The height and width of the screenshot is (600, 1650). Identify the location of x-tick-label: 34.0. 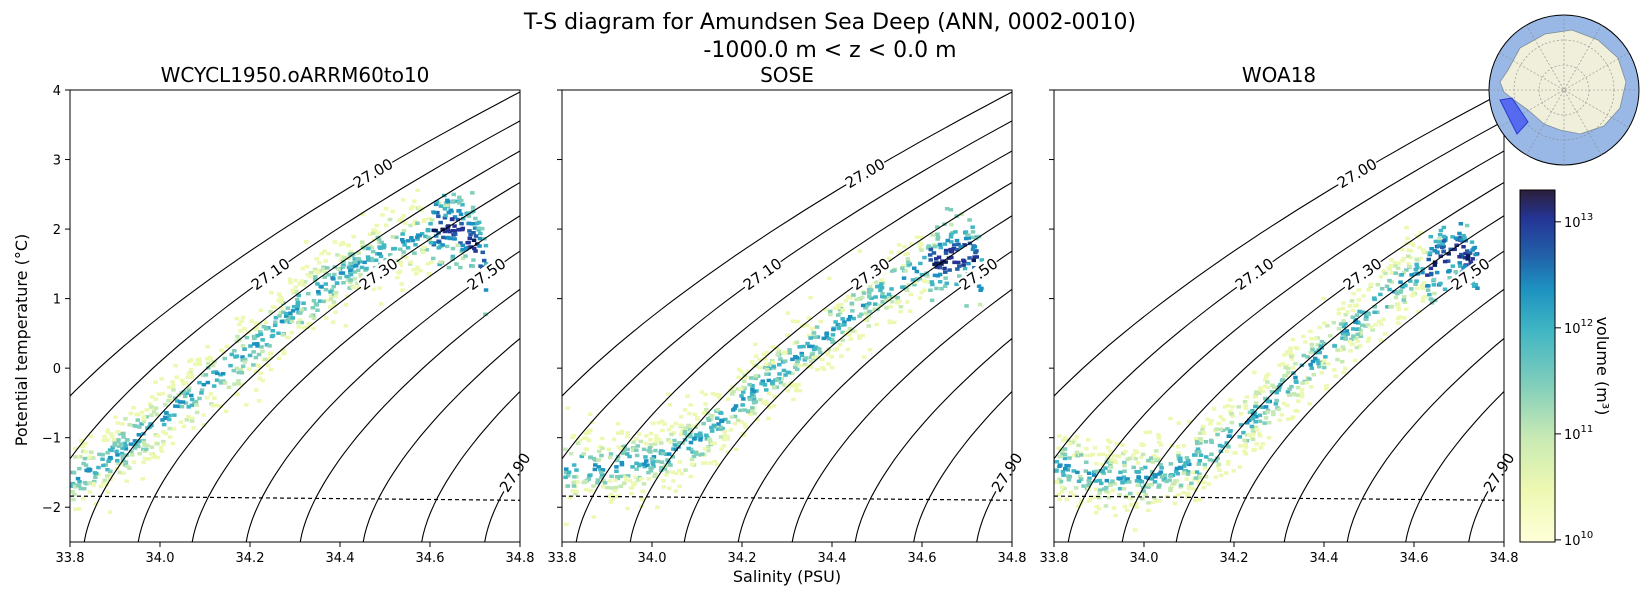
(160, 558).